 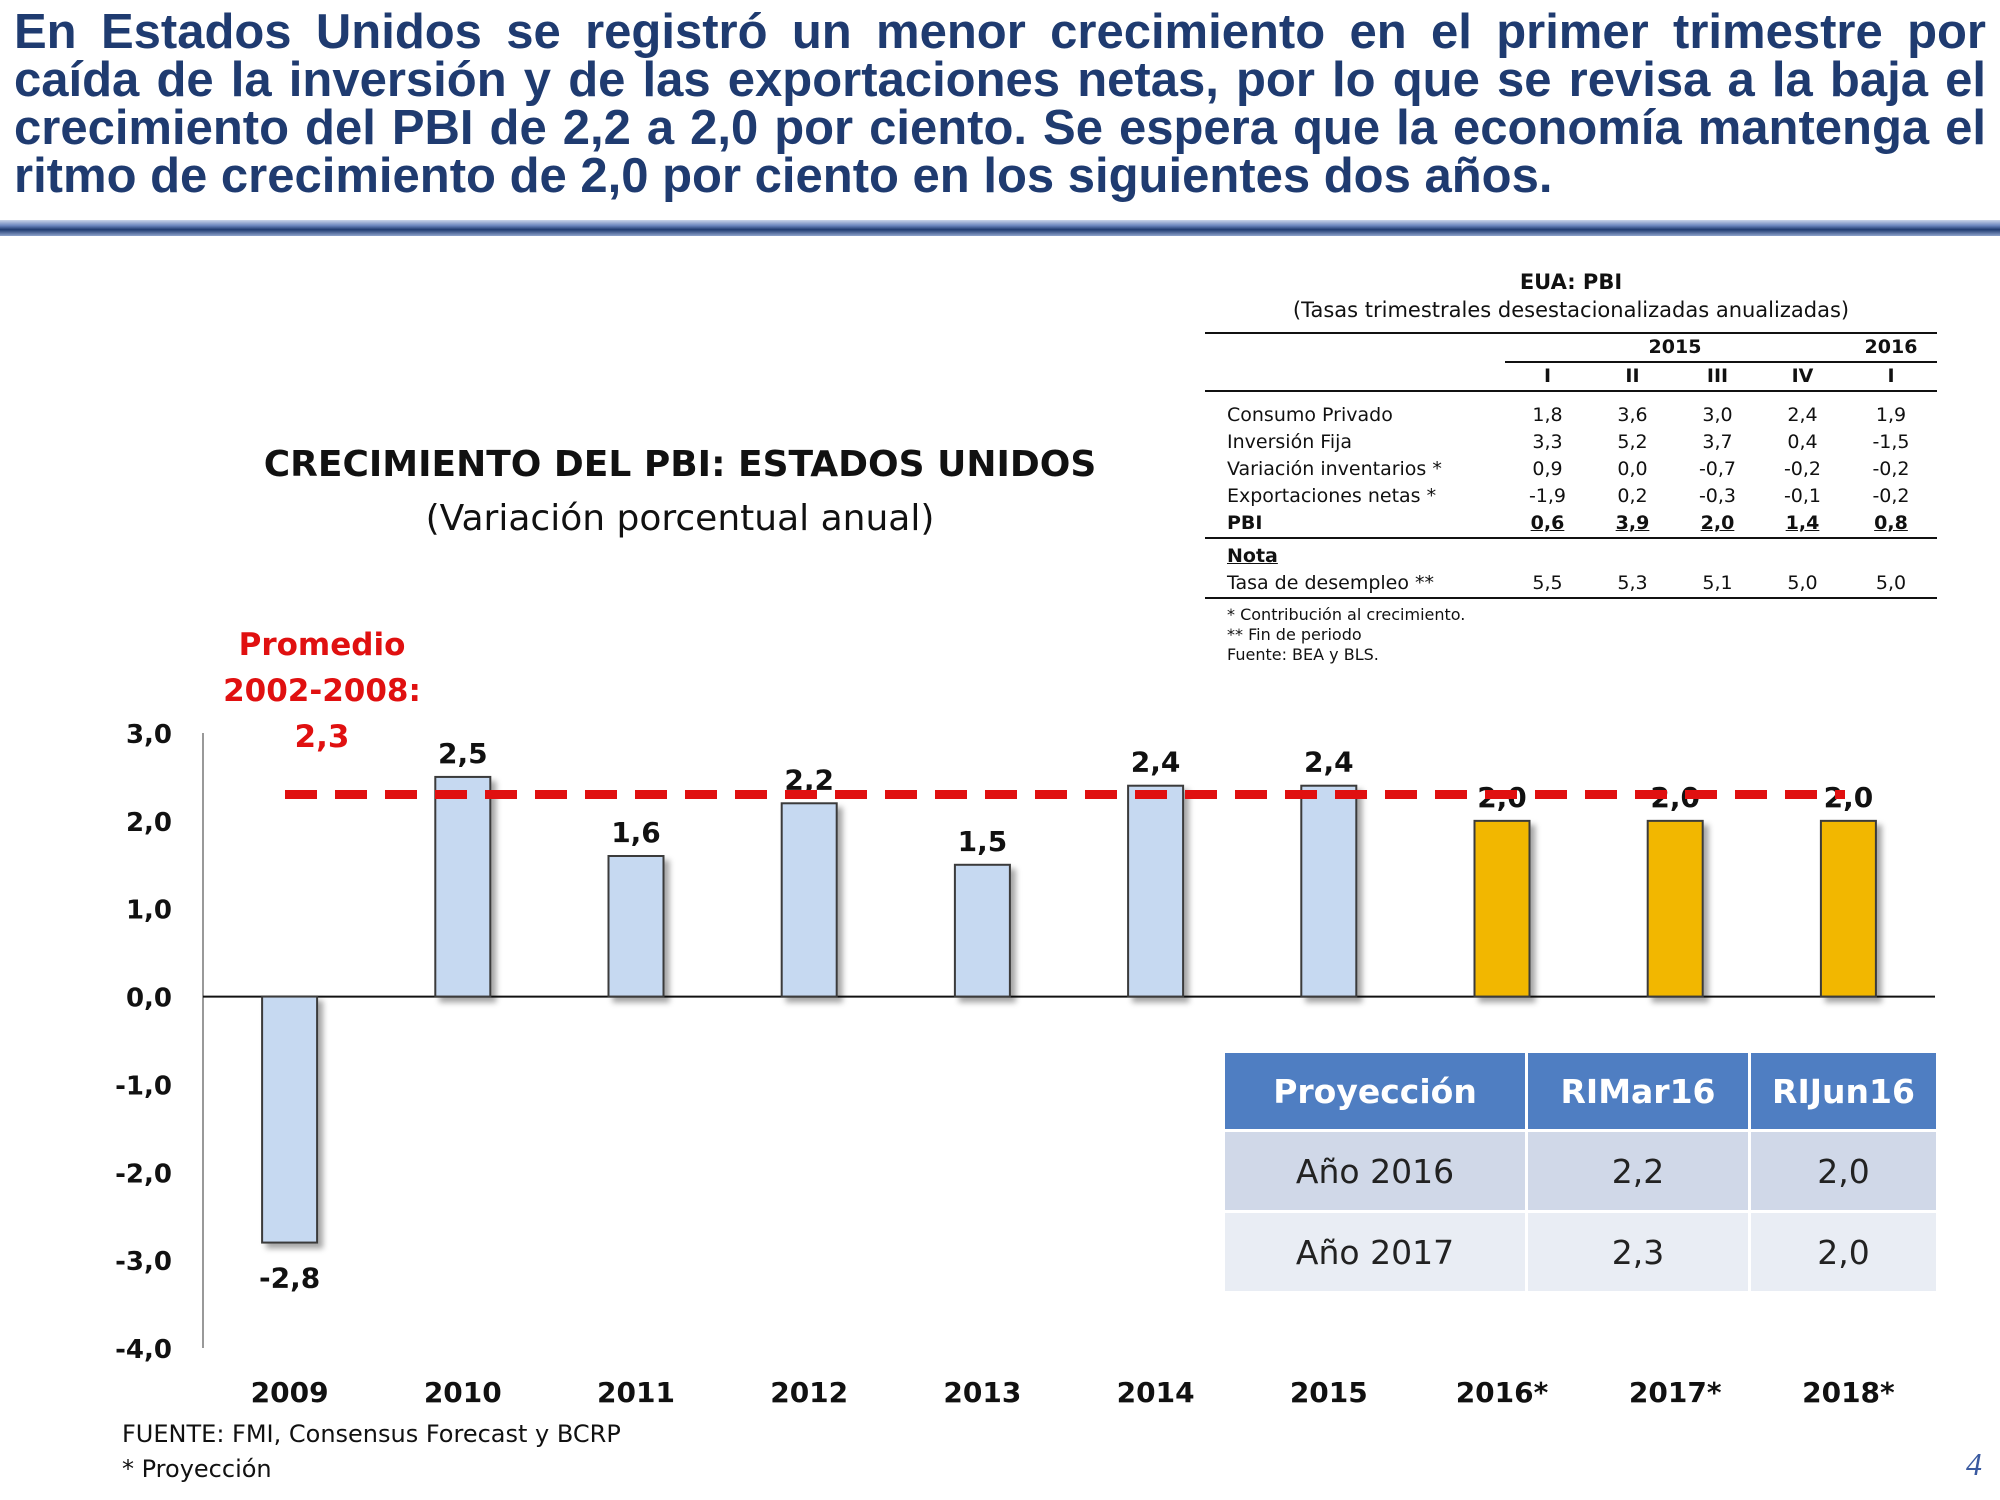 What do you see at coordinates (1802, 523) in the screenshot?
I see `cell: 1,4` at bounding box center [1802, 523].